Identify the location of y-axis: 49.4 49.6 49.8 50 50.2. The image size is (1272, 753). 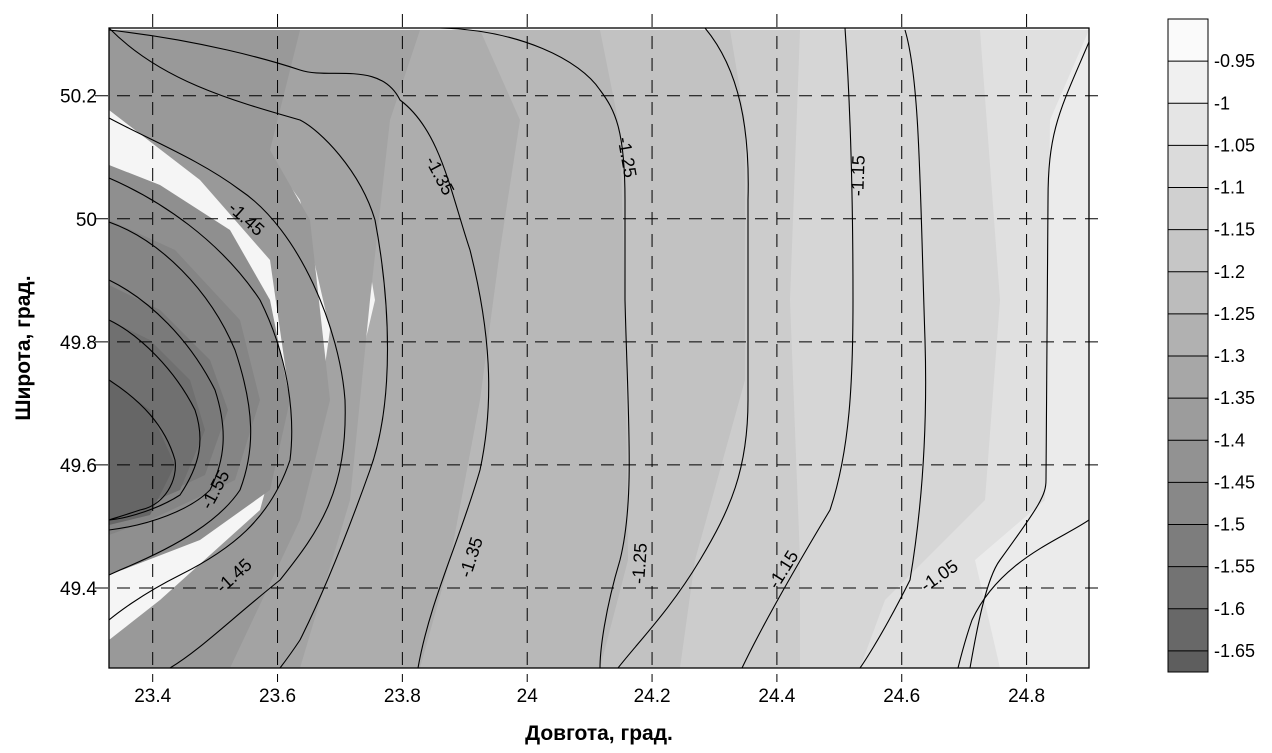
(78, 343).